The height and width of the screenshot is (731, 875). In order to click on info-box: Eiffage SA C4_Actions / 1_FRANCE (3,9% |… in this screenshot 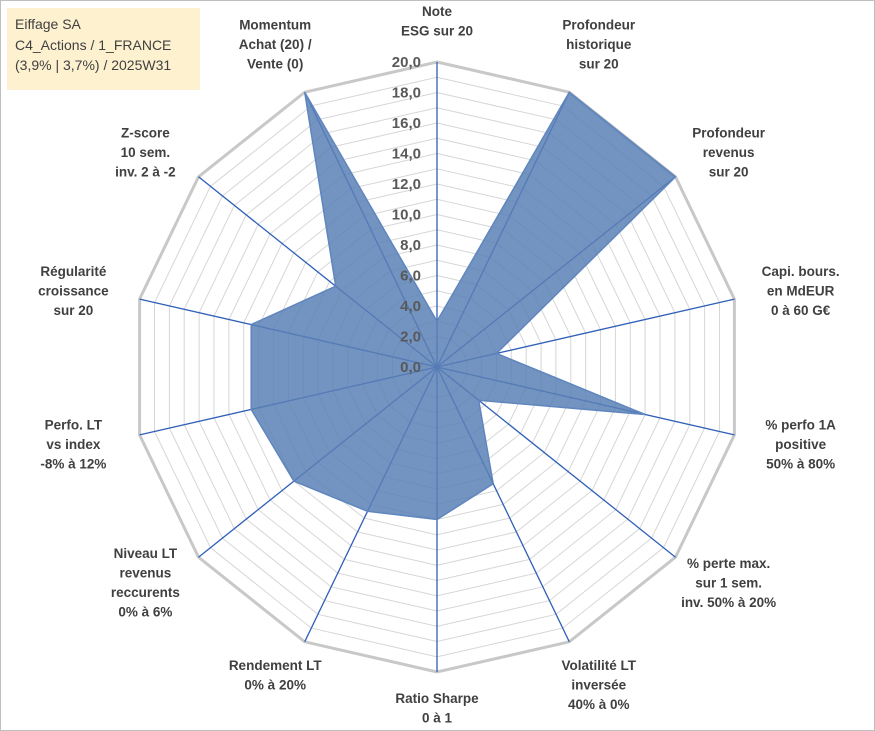, I will do `click(103, 49)`.